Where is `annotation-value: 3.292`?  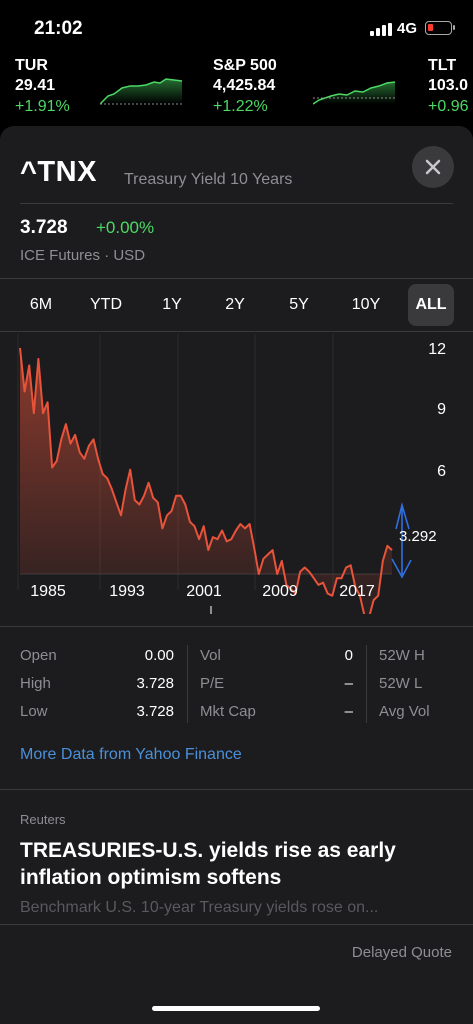
annotation-value: 3.292 is located at coordinates (418, 536).